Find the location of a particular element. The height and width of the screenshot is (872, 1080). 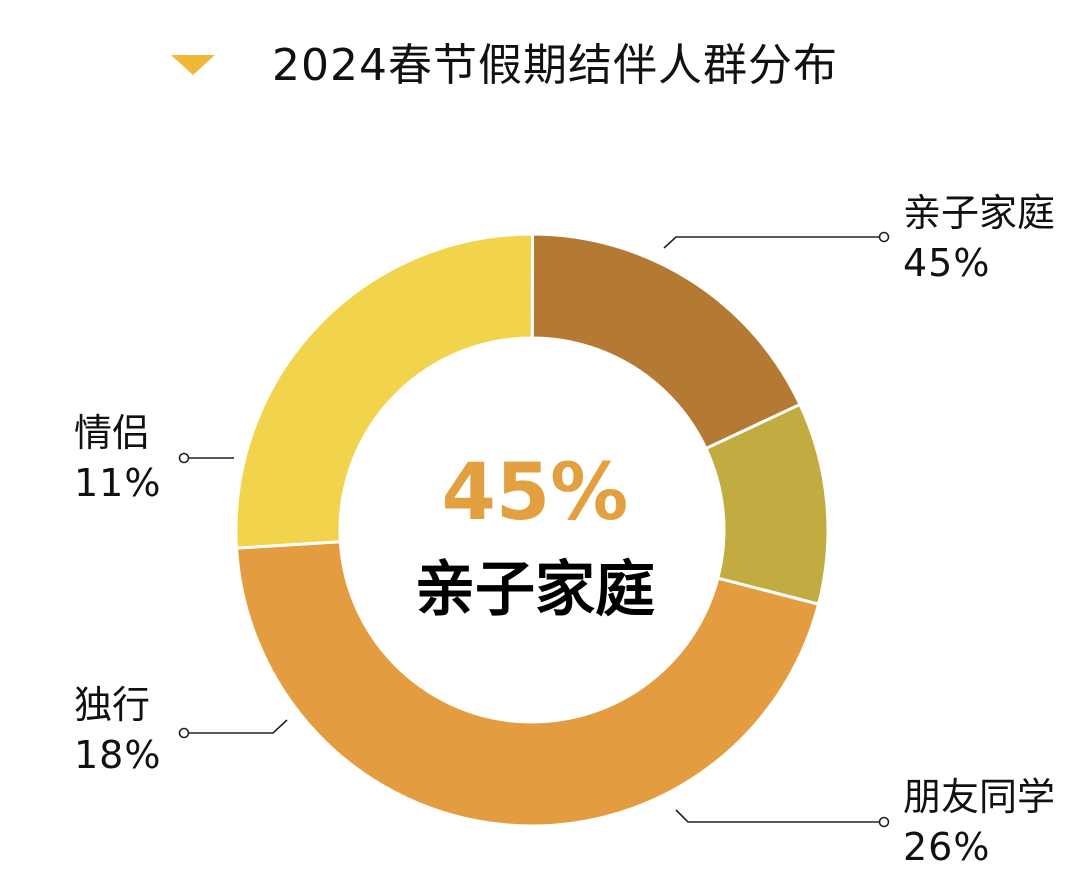

slice-label-family-value: 45% is located at coordinates (947, 263).